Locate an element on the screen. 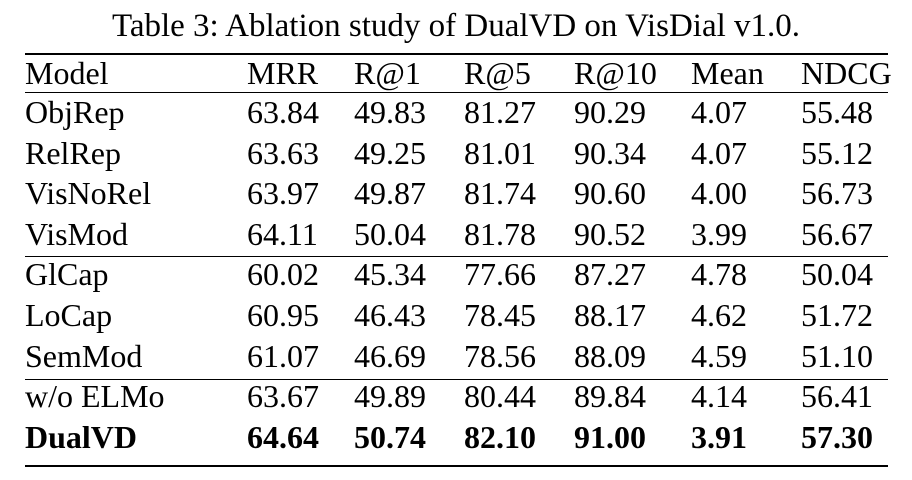 The image size is (912, 480). metric-cell: 3.91 is located at coordinates (719, 436).